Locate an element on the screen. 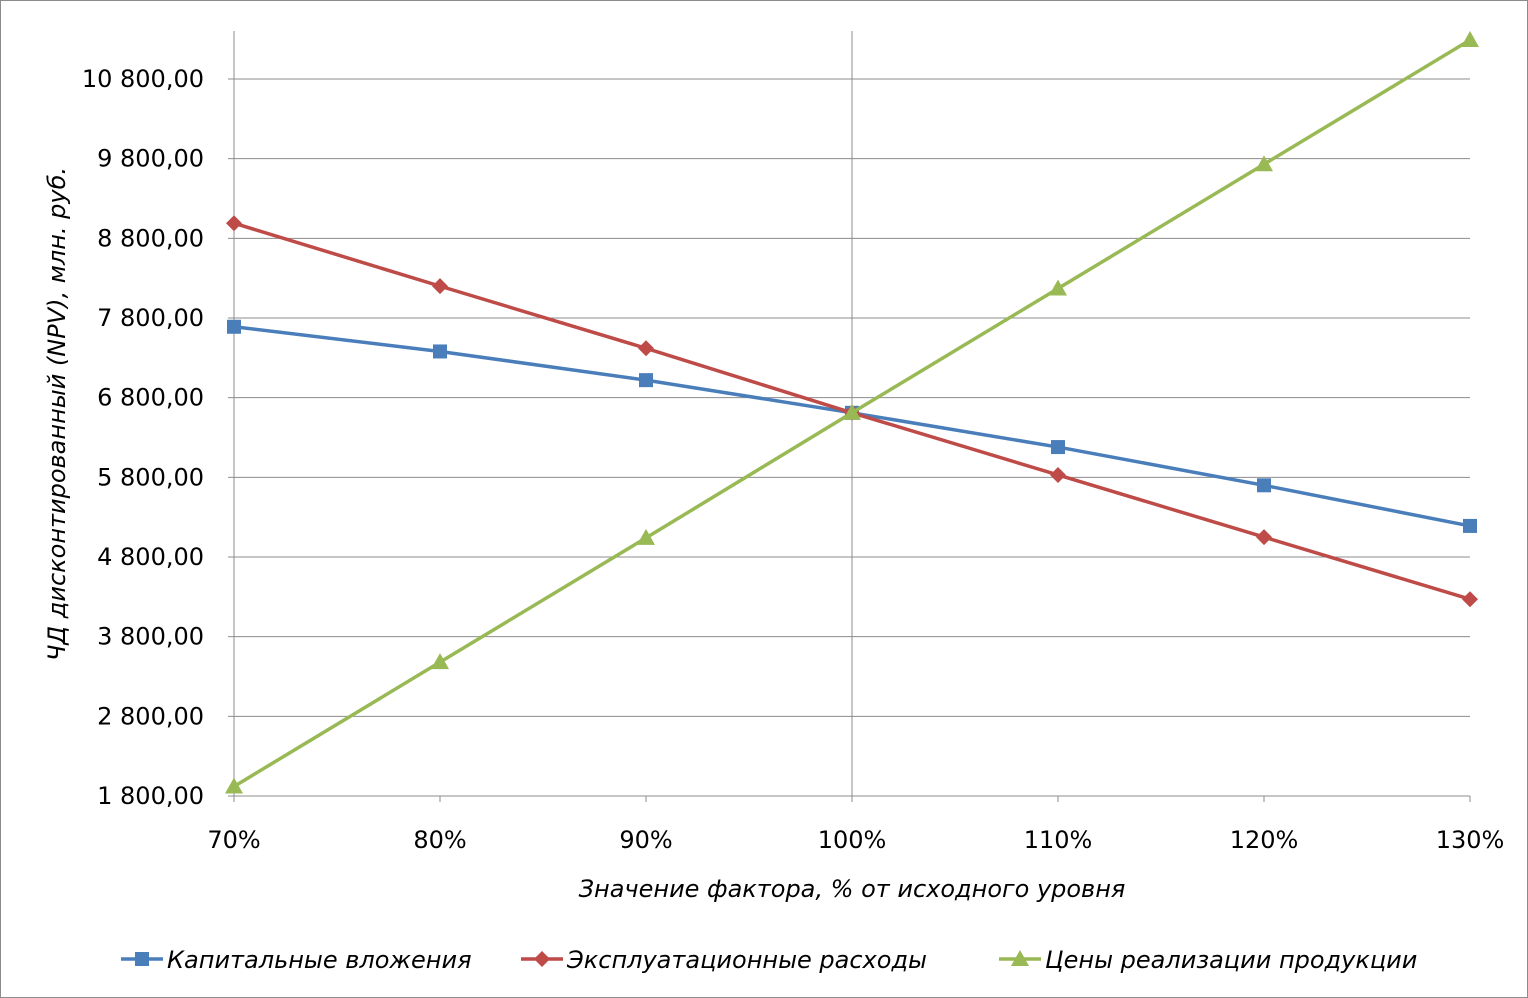 This screenshot has height=998, width=1528. legend-label-1: Капитальные вложения is located at coordinates (319, 960).